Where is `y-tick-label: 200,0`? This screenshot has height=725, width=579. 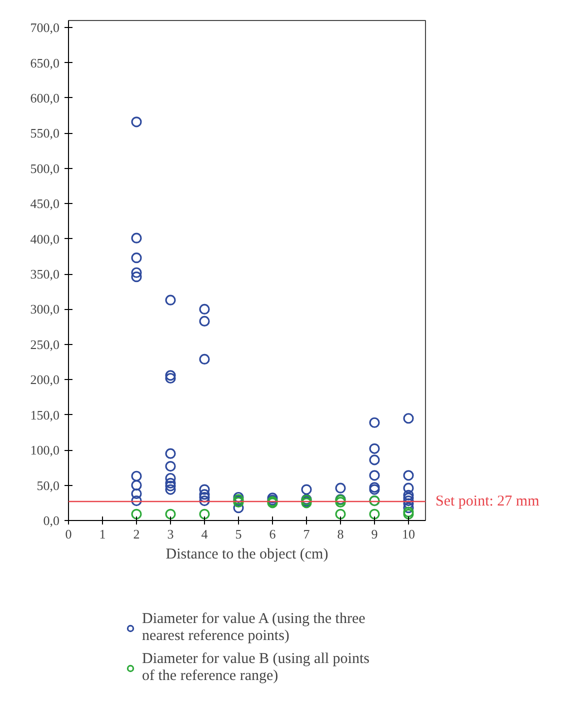 y-tick-label: 200,0 is located at coordinates (45, 380).